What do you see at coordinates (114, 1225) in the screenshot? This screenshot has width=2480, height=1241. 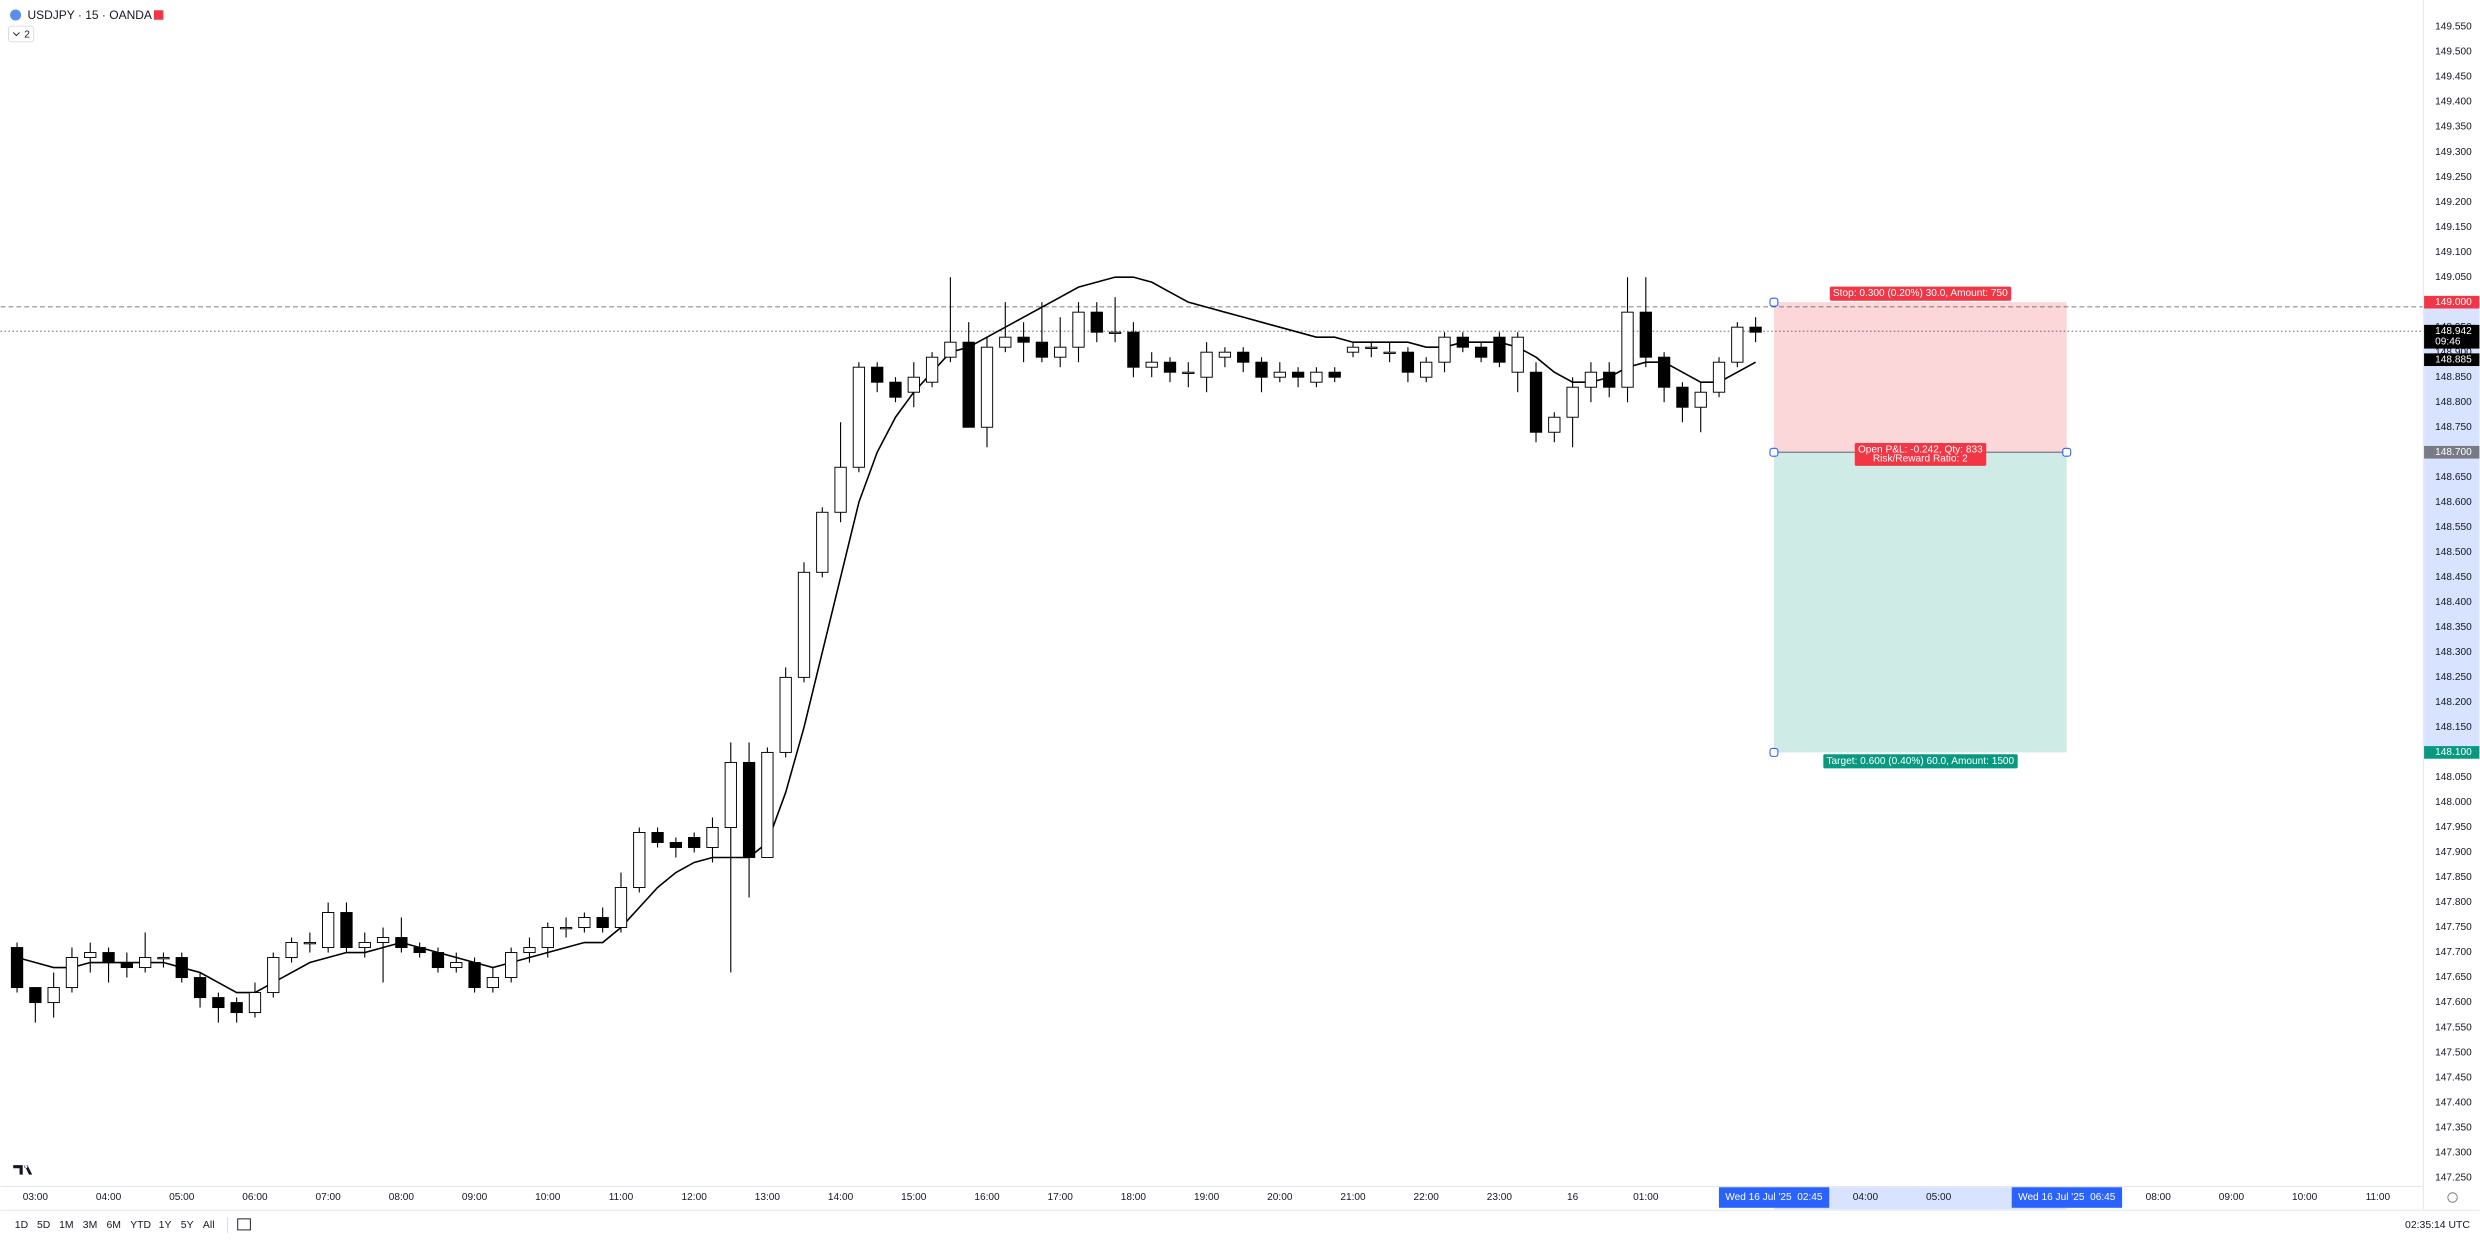 I see `range-button: 6M` at bounding box center [114, 1225].